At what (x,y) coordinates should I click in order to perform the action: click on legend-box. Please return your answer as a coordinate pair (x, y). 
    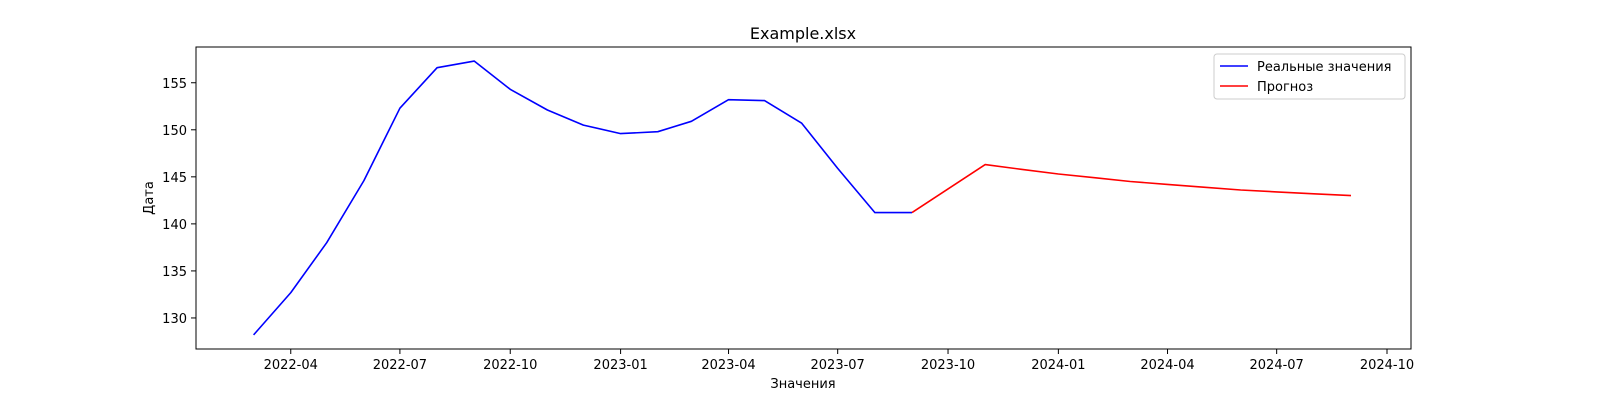
    Looking at the image, I should click on (1309, 76).